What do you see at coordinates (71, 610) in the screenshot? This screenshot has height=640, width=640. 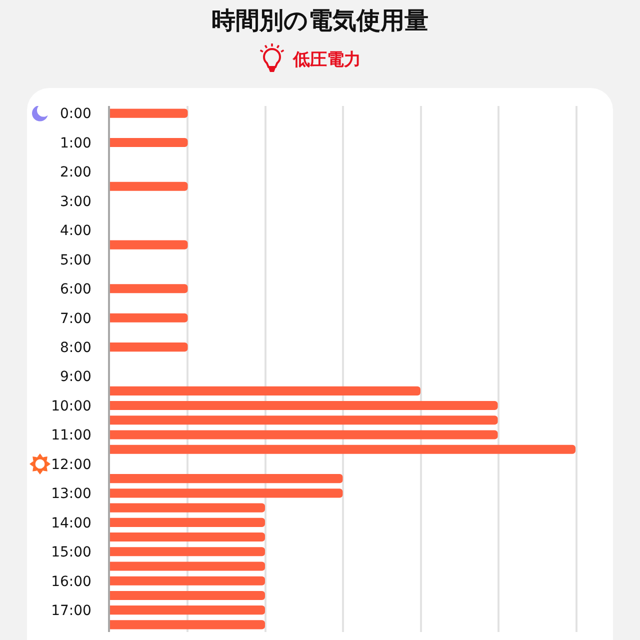 I see `y-tick-label: 17:00` at bounding box center [71, 610].